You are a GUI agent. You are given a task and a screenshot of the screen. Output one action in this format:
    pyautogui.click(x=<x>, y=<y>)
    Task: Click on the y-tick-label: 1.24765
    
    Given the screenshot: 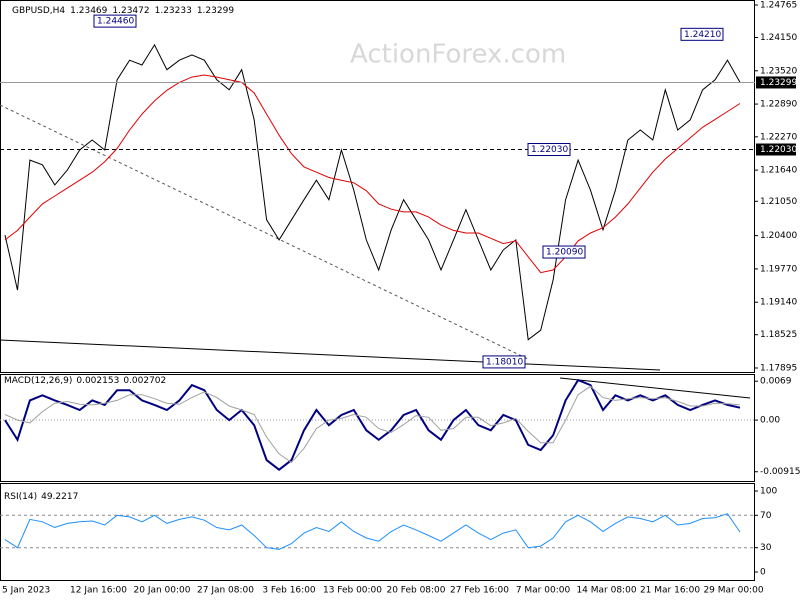 What is the action you would take?
    pyautogui.click(x=778, y=6)
    